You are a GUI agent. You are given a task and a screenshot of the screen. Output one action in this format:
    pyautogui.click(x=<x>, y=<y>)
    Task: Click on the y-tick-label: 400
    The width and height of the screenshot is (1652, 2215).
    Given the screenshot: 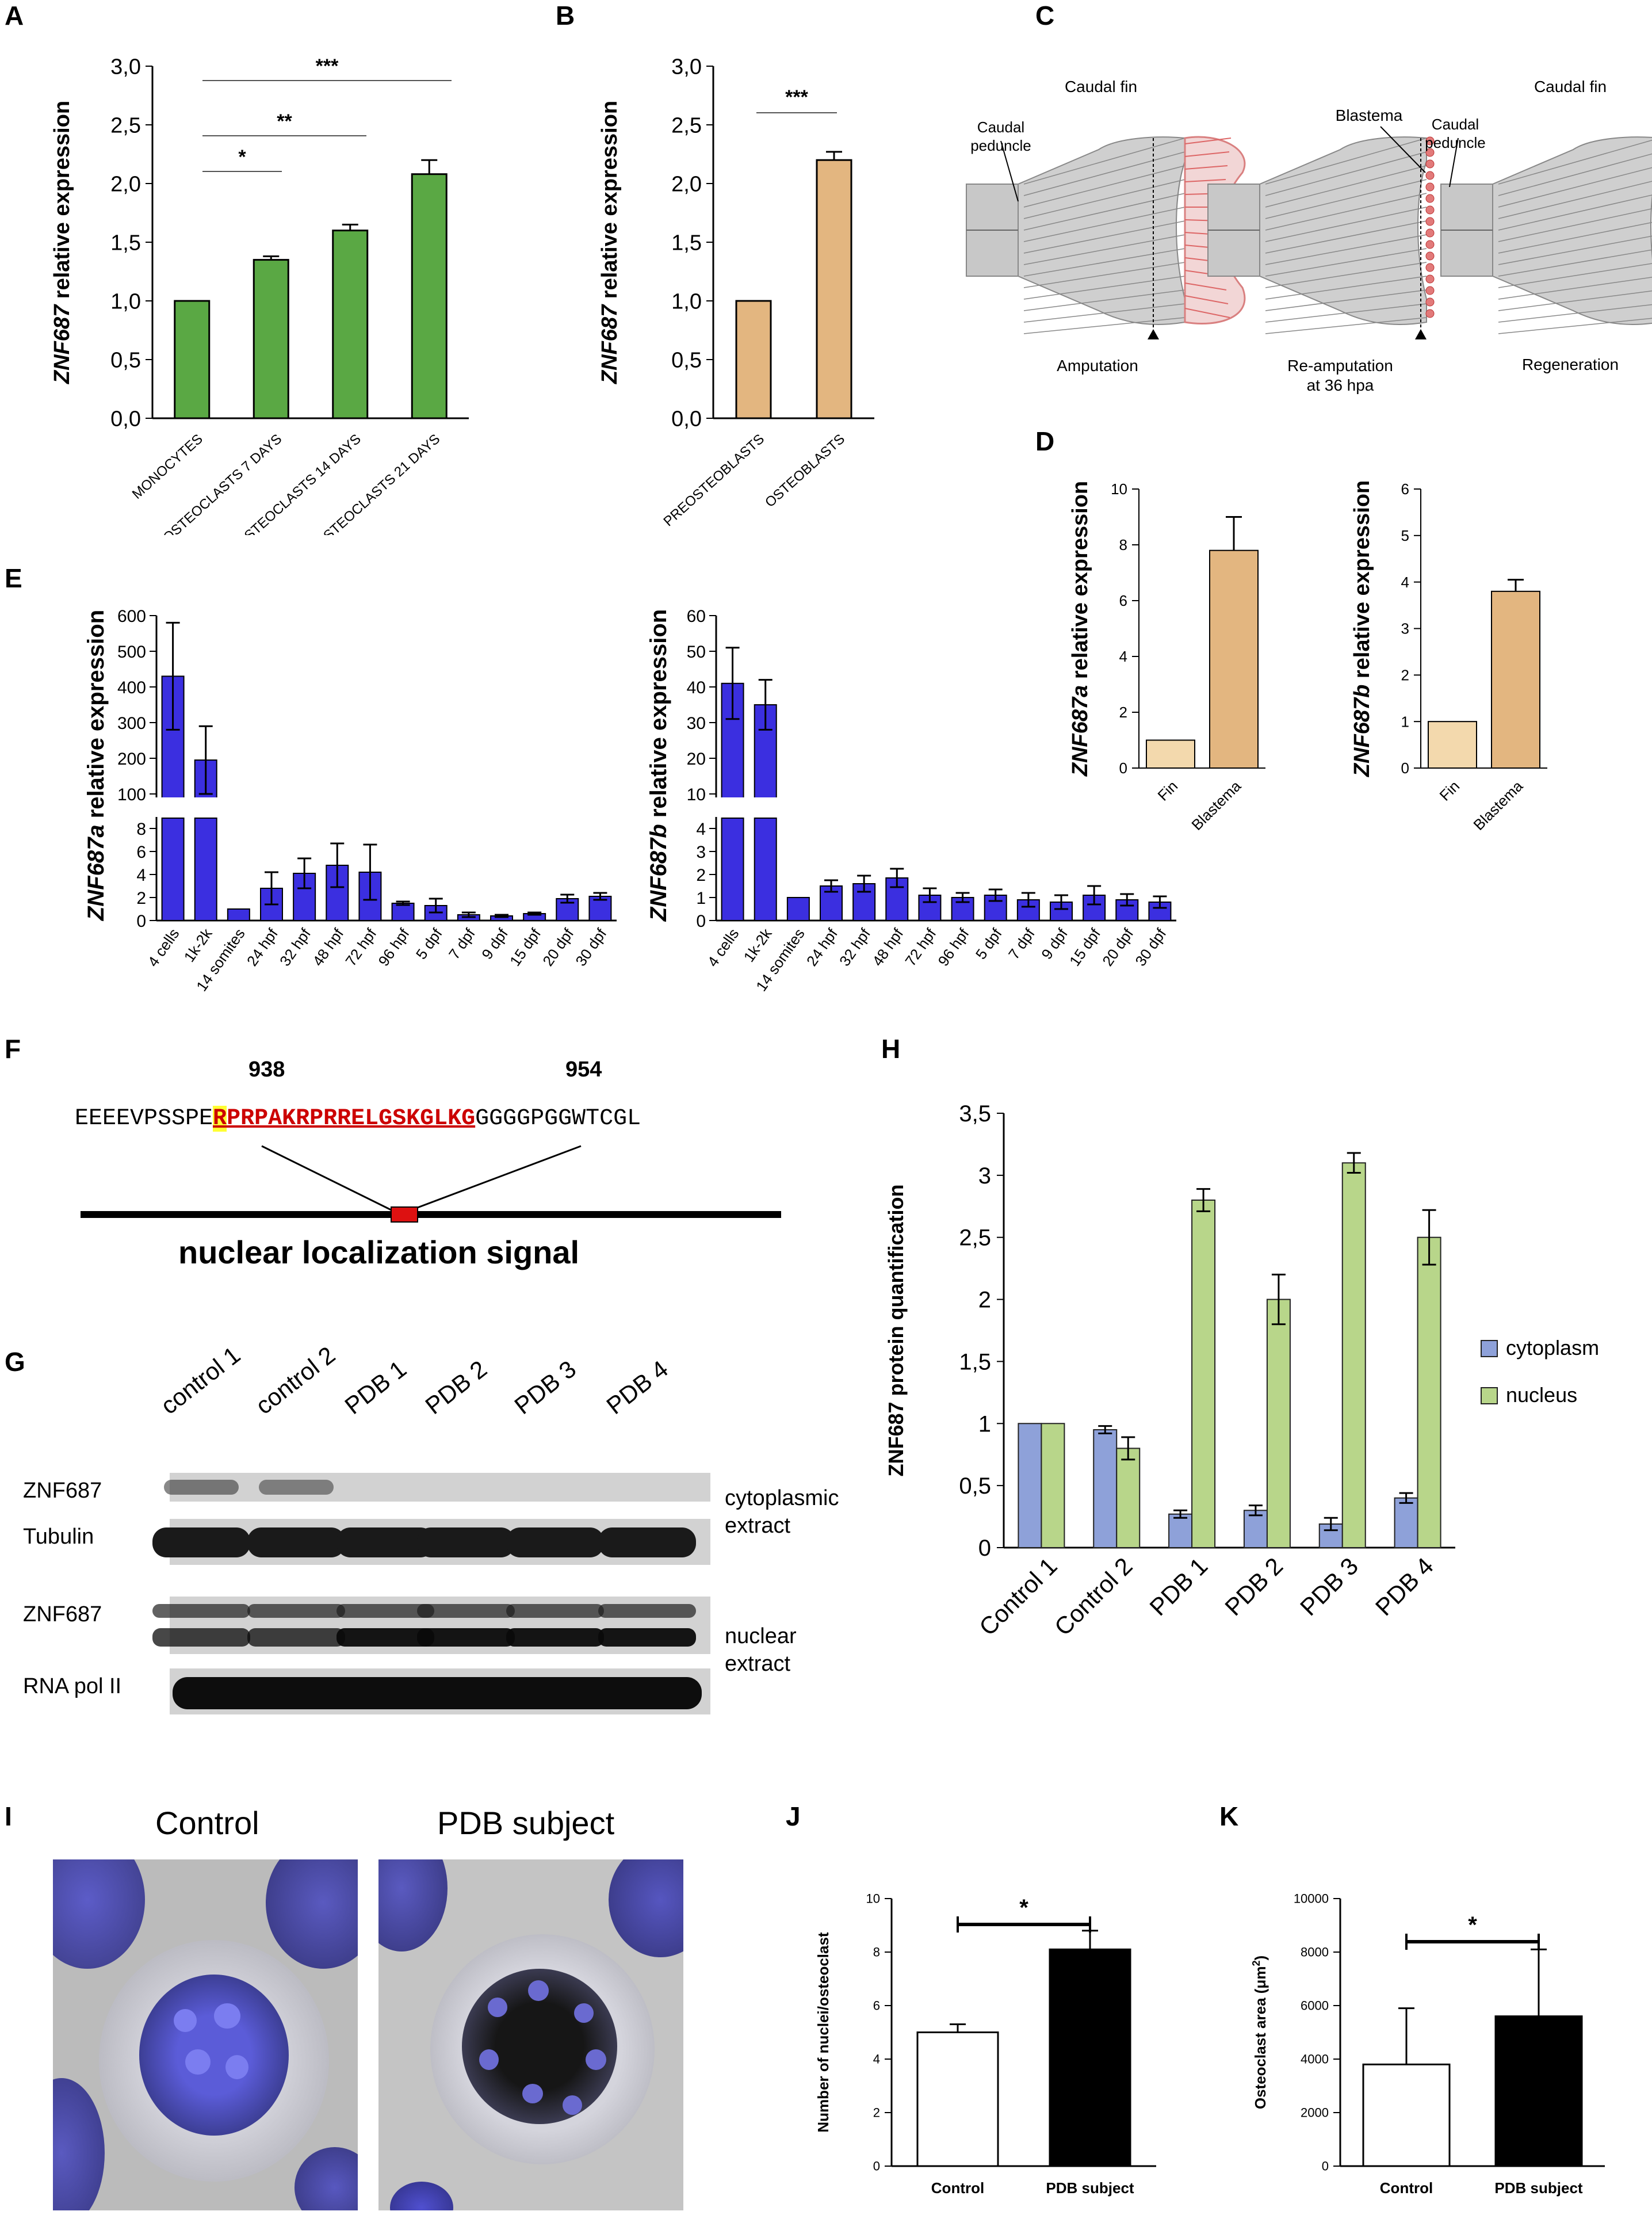 What is the action you would take?
    pyautogui.click(x=131, y=687)
    